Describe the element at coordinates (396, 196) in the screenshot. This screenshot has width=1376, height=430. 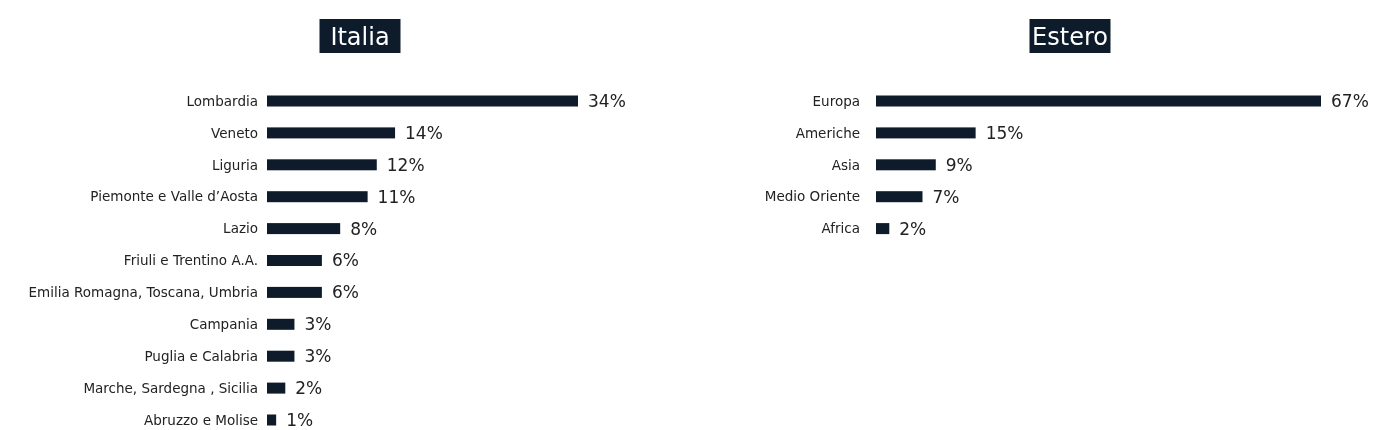
I see `data-label: 11%` at that location.